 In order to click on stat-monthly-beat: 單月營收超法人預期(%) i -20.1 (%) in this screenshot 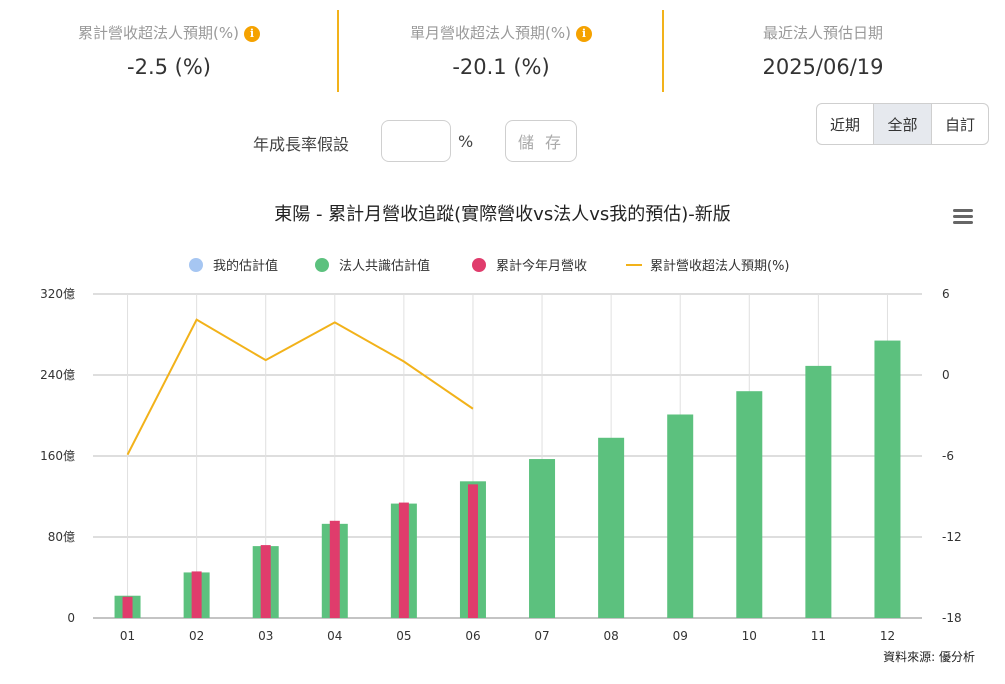, I will do `click(501, 47)`.